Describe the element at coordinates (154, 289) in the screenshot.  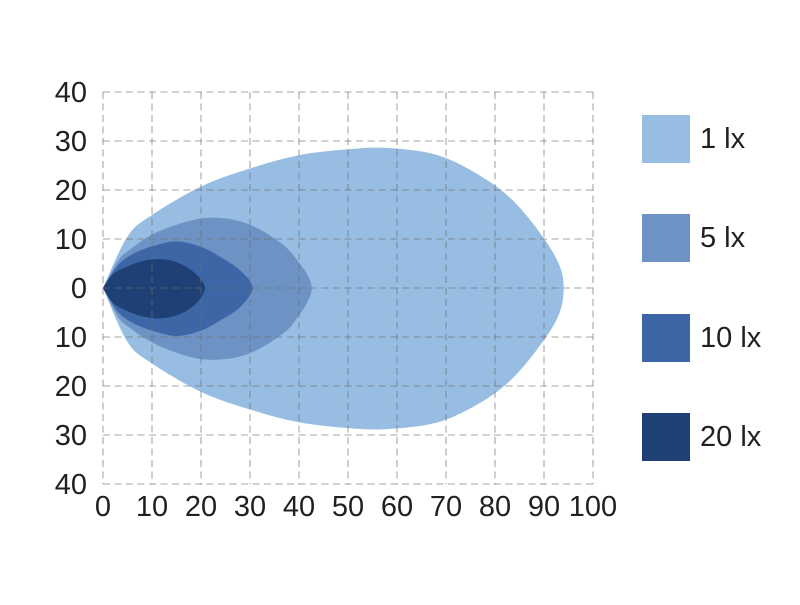
I see `contour-20-lx` at that location.